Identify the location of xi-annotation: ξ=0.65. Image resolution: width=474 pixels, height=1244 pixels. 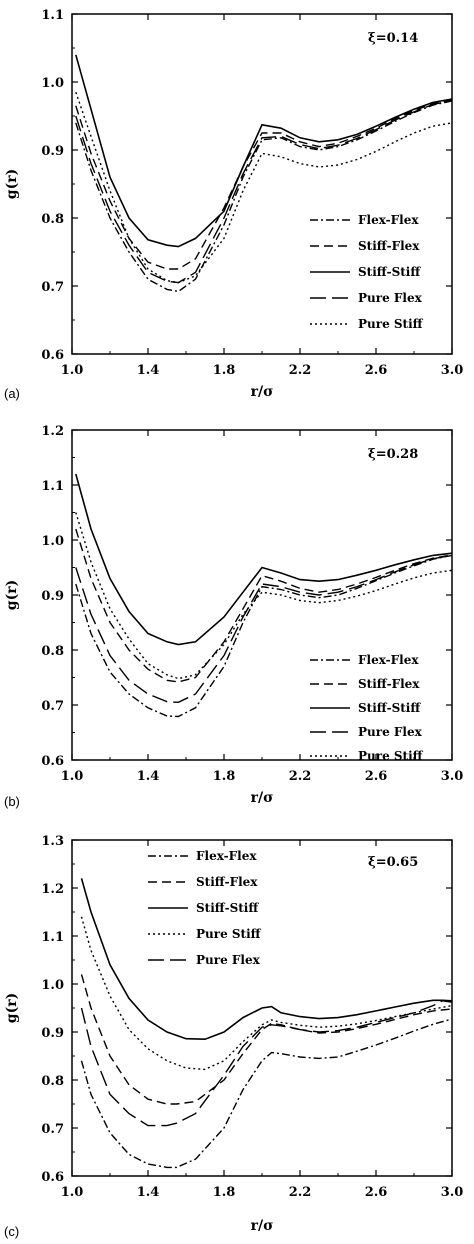
(393, 862).